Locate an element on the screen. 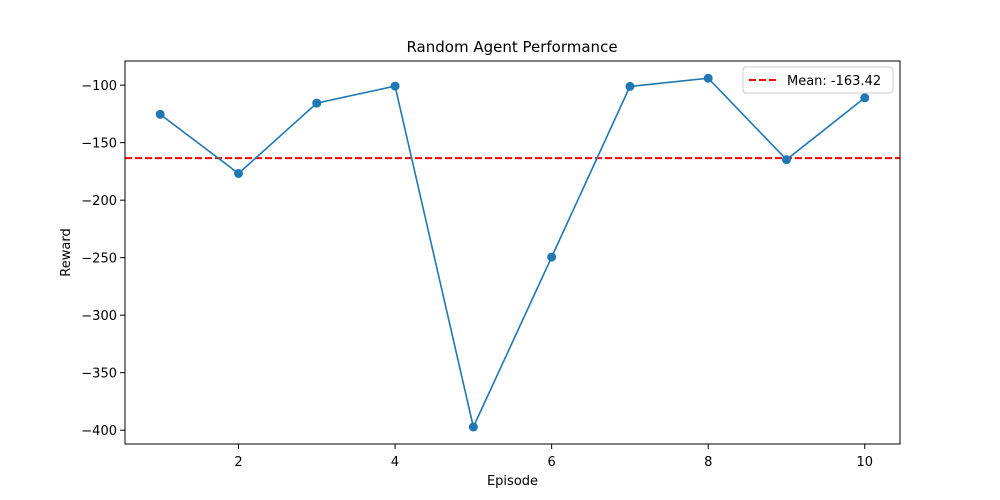 The height and width of the screenshot is (500, 1000). x-tick-label: 6 is located at coordinates (552, 462).